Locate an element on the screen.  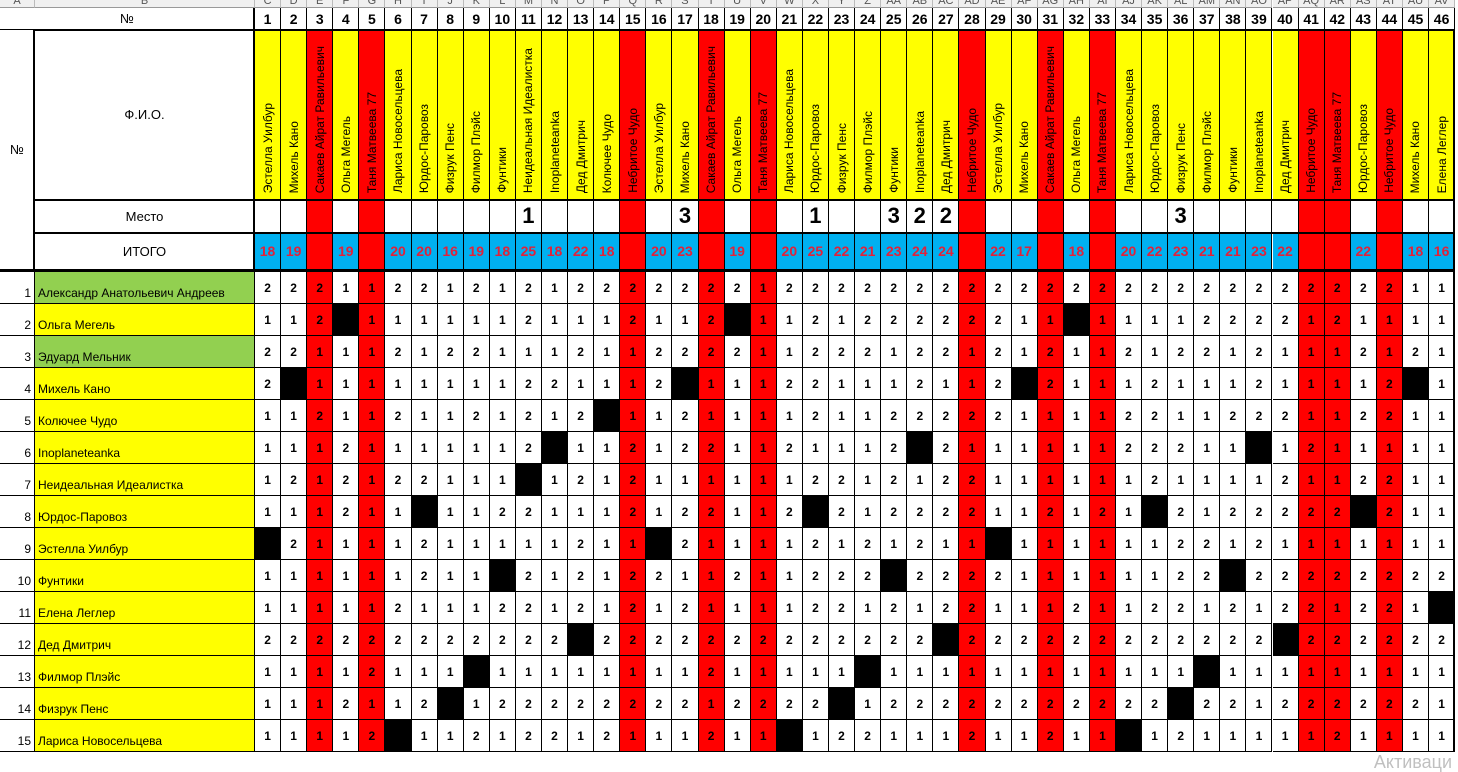
column-letter: P is located at coordinates (607, 4).